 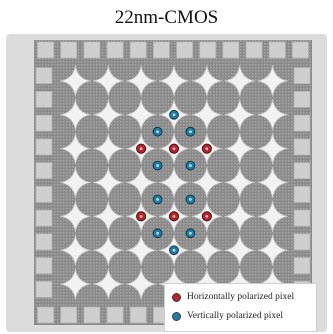 I want to click on legend-item-horizontal: Horizontally polarized pixel, so click(x=244, y=297).